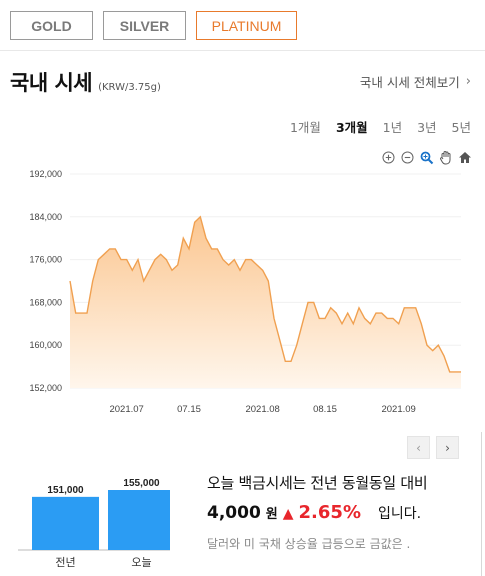  I want to click on period-tab-1m: 1개월, so click(305, 127).